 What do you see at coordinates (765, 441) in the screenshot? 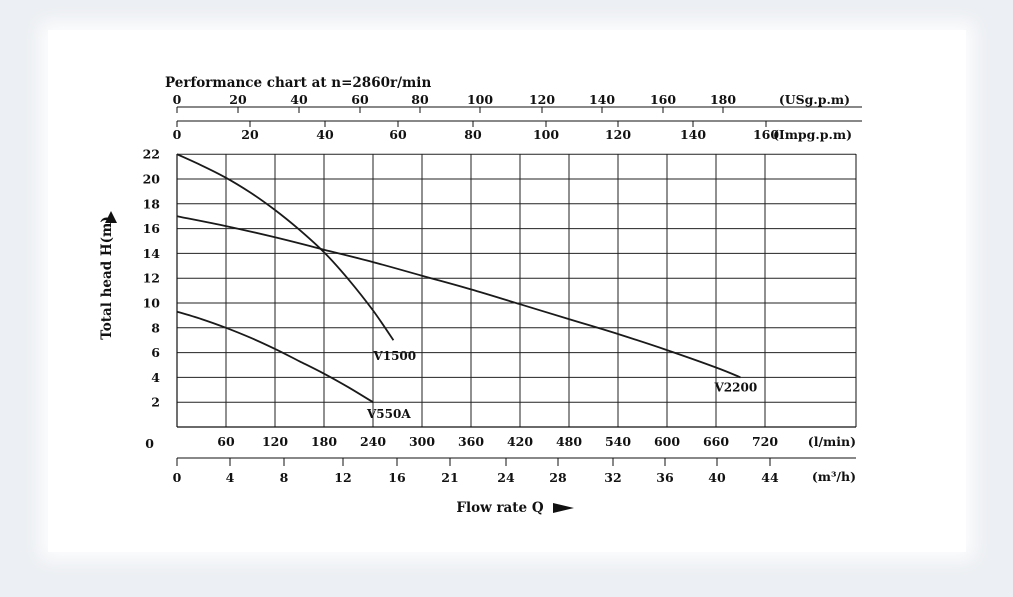
I see `x-tick-label-lmin: 720` at bounding box center [765, 441].